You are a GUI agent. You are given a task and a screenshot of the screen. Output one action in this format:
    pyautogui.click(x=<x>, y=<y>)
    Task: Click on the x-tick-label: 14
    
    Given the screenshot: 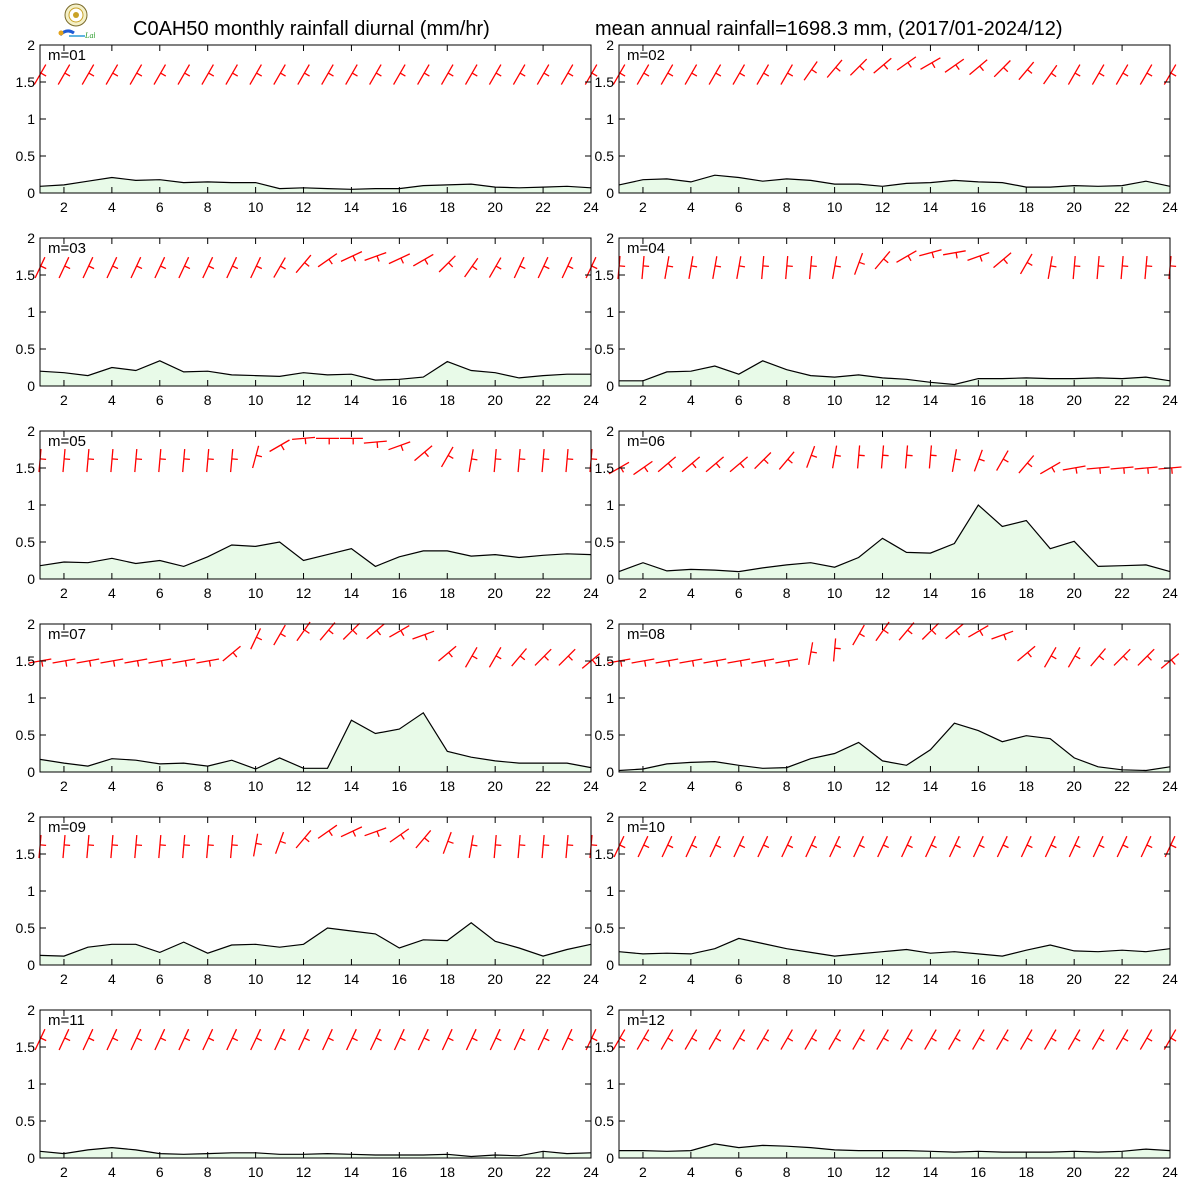 What is the action you would take?
    pyautogui.click(x=352, y=207)
    